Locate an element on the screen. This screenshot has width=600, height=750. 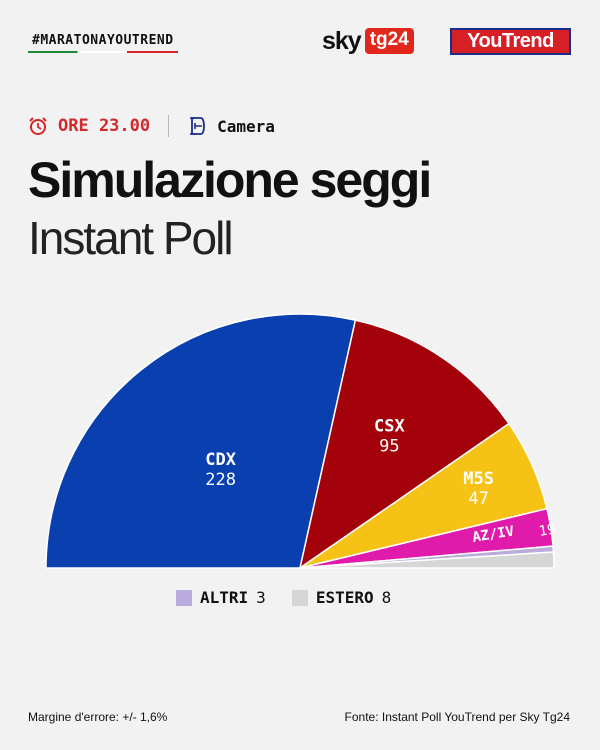
seat-slice-estero is located at coordinates (427, 560).